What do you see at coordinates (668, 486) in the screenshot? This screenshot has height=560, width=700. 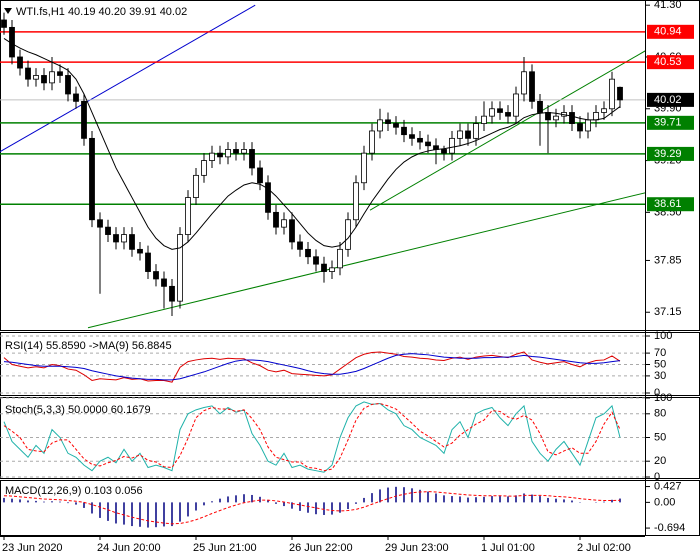 I see `y-tick-label: 0.427` at bounding box center [668, 486].